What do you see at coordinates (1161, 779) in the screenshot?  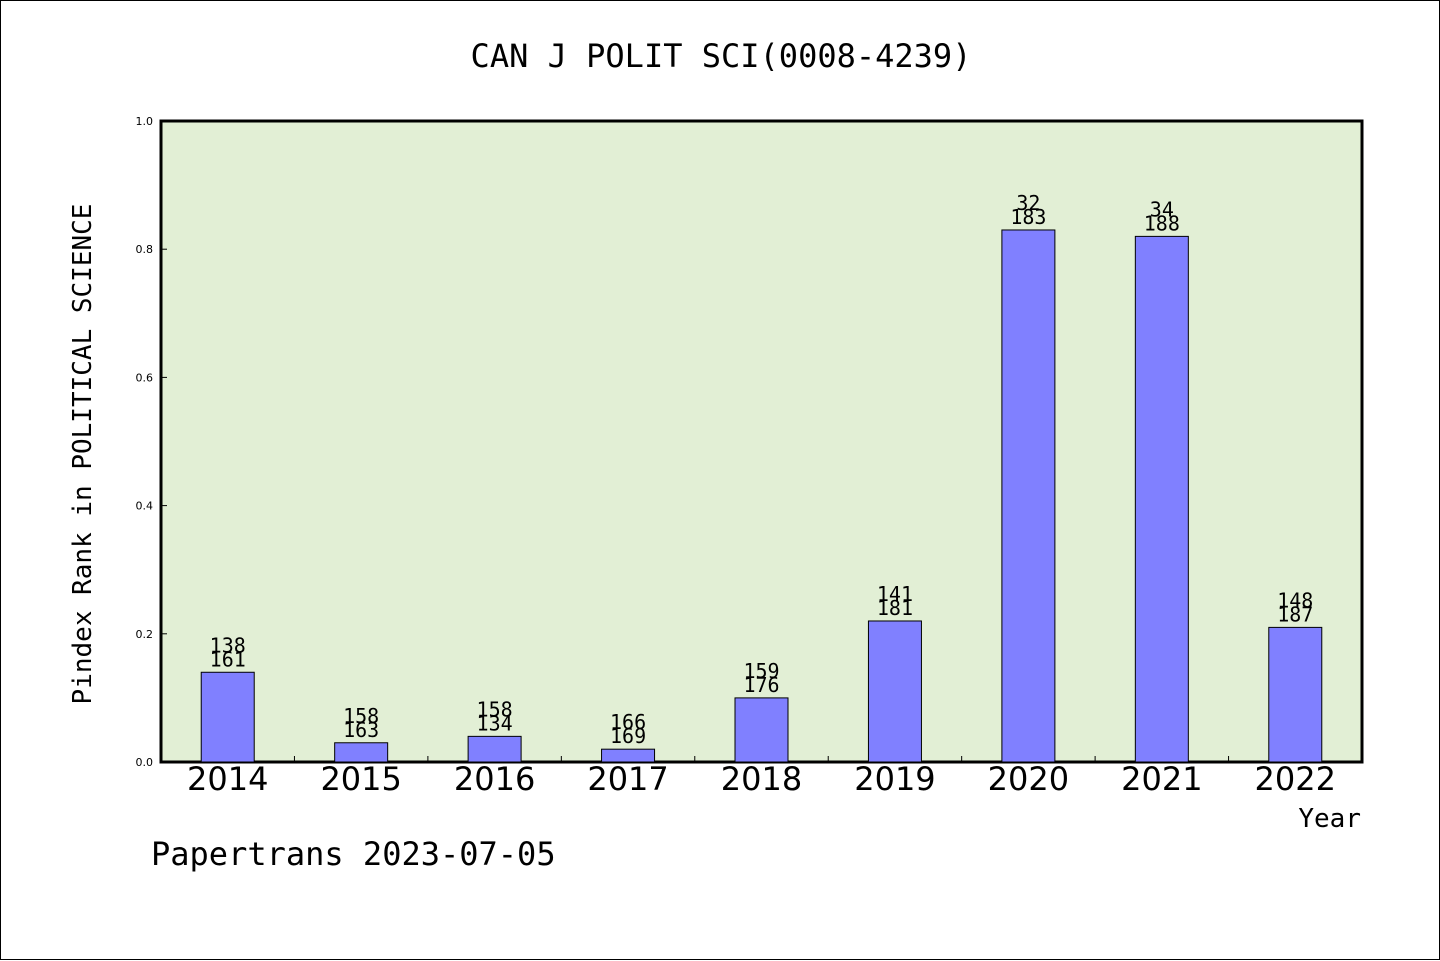 I see `x-tick-label: 2021` at bounding box center [1161, 779].